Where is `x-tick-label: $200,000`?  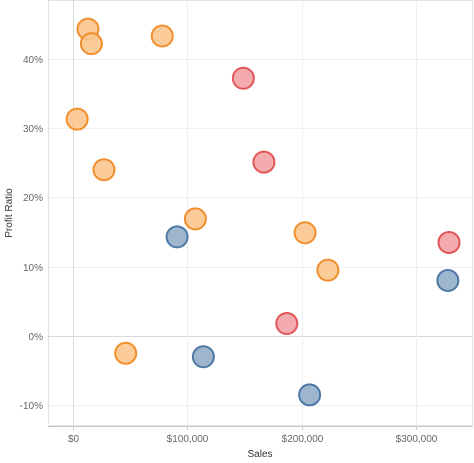
x-tick-label: $200,000 is located at coordinates (303, 439).